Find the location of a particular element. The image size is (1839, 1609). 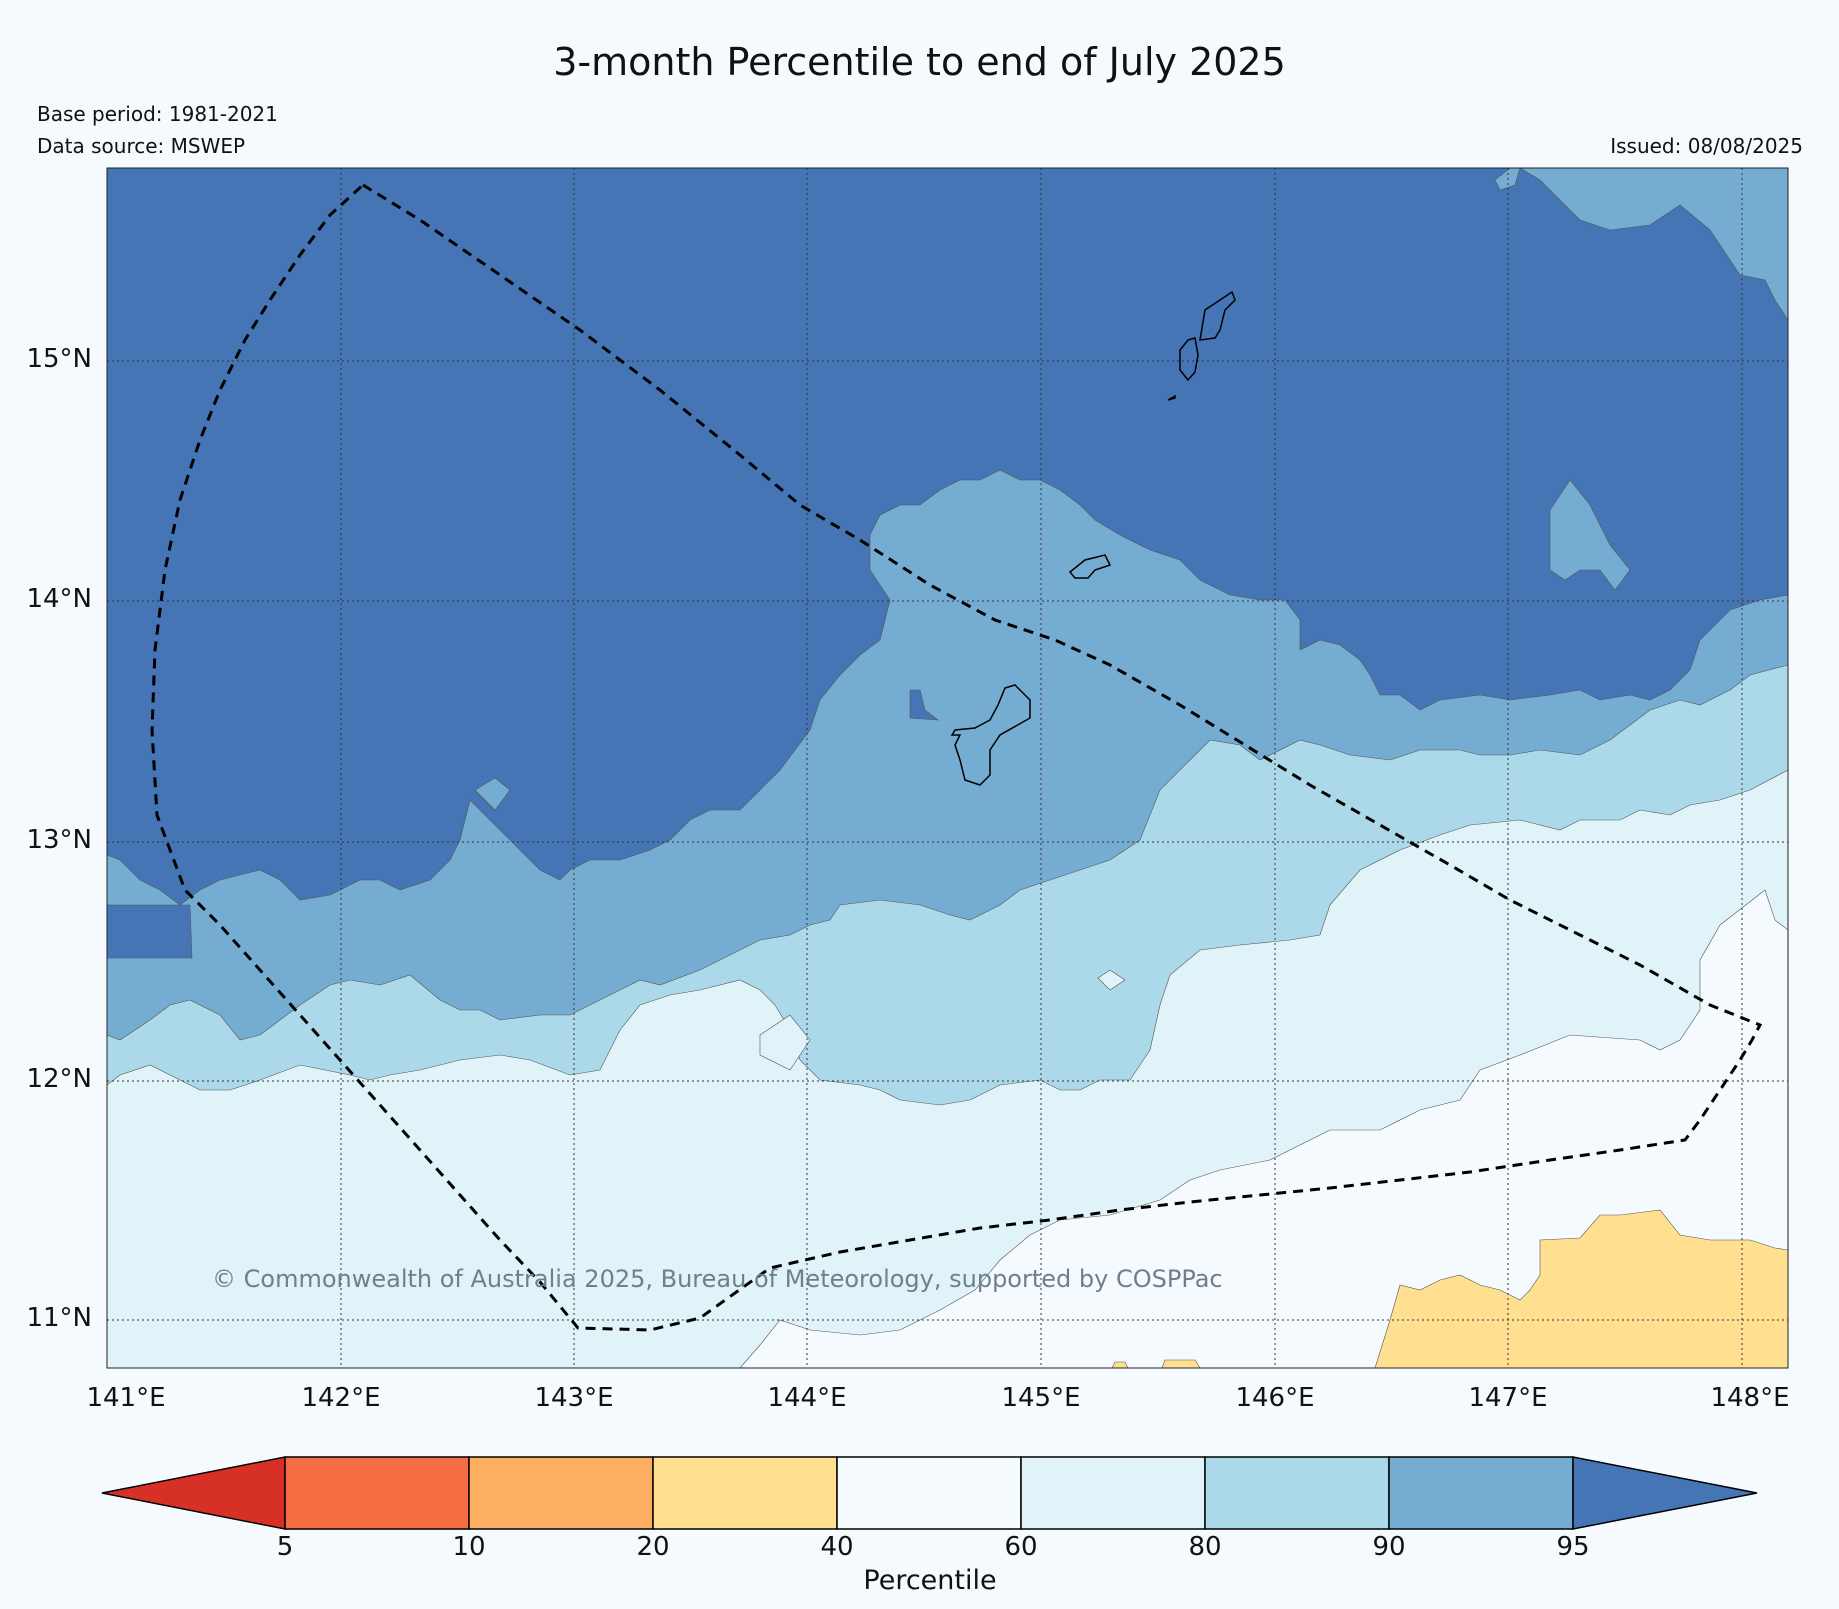

lat-label-13n: 13°N is located at coordinates (59, 840).